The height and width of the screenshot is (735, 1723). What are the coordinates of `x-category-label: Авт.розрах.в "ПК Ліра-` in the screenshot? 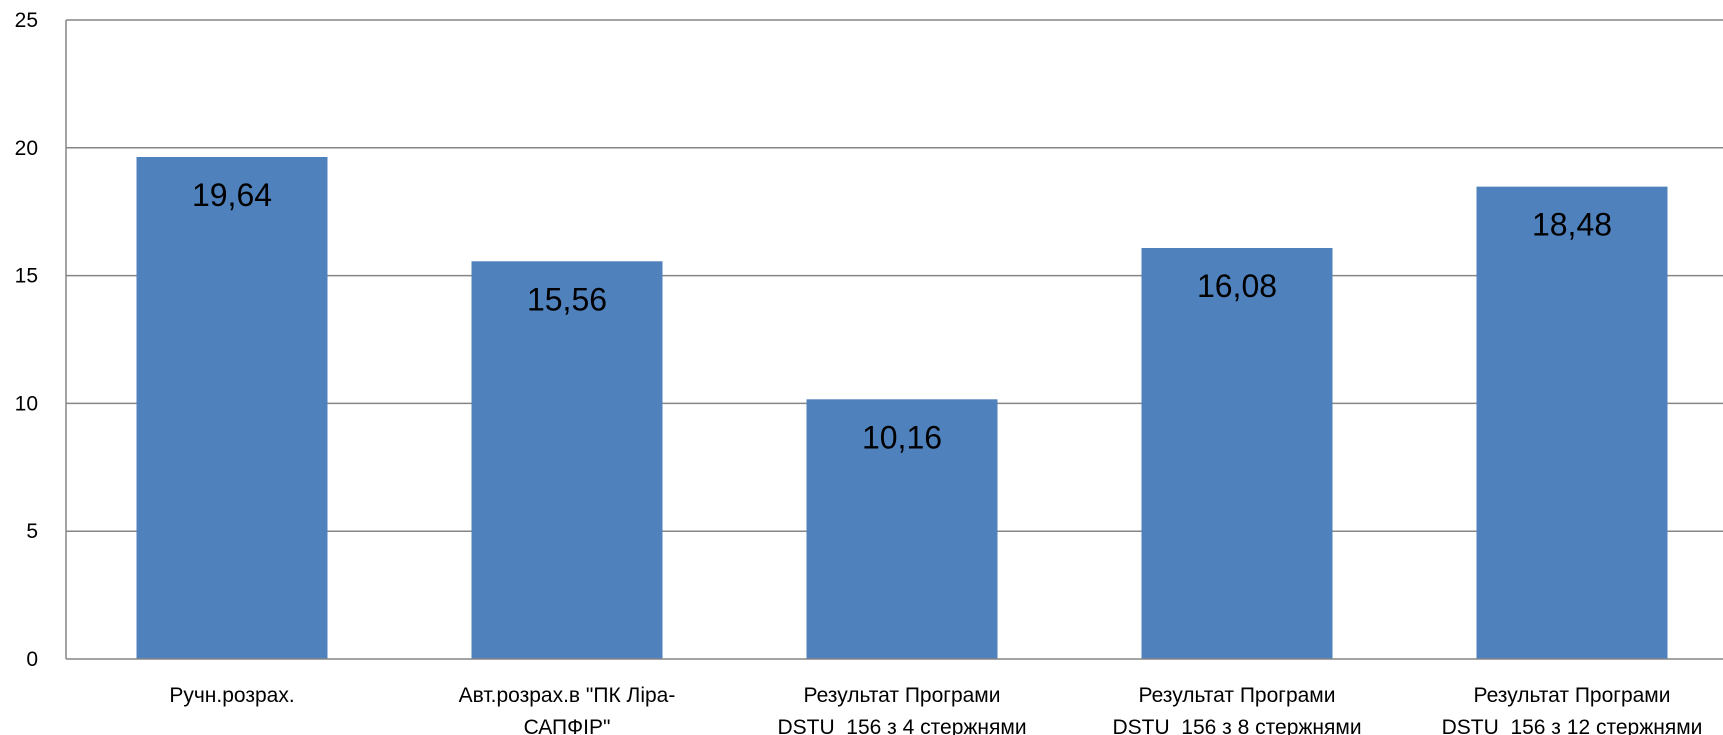 It's located at (567, 695).